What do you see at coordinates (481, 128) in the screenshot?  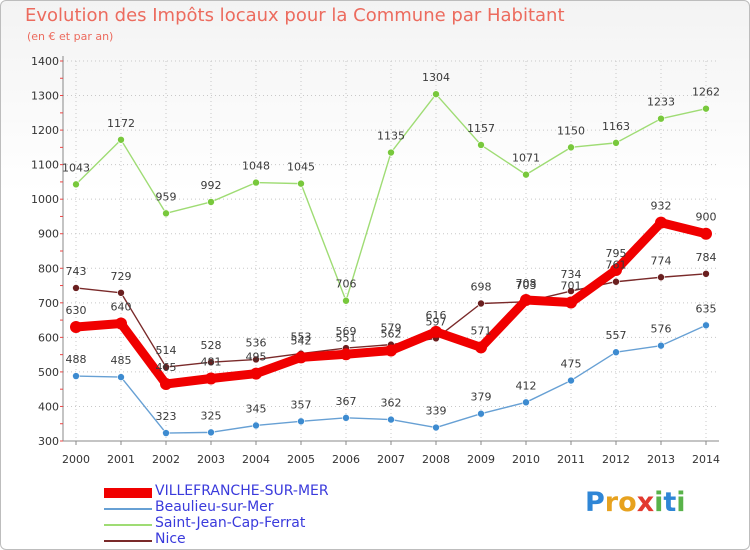 I see `data-label: 1157` at bounding box center [481, 128].